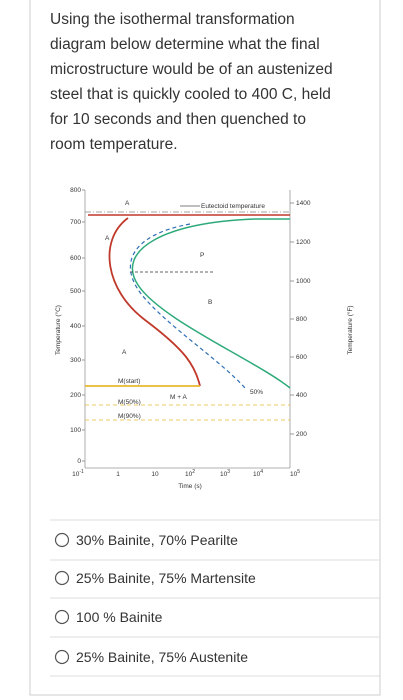 The width and height of the screenshot is (403, 700). Describe the element at coordinates (75, 360) in the screenshot. I see `y-left-tick: 300` at that location.